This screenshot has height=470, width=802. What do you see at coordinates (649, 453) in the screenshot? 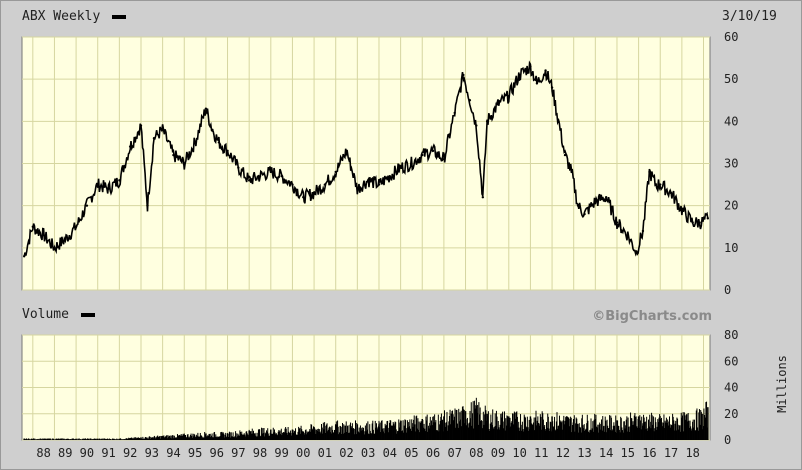
I see `x-tick-label: 16` at bounding box center [649, 453].